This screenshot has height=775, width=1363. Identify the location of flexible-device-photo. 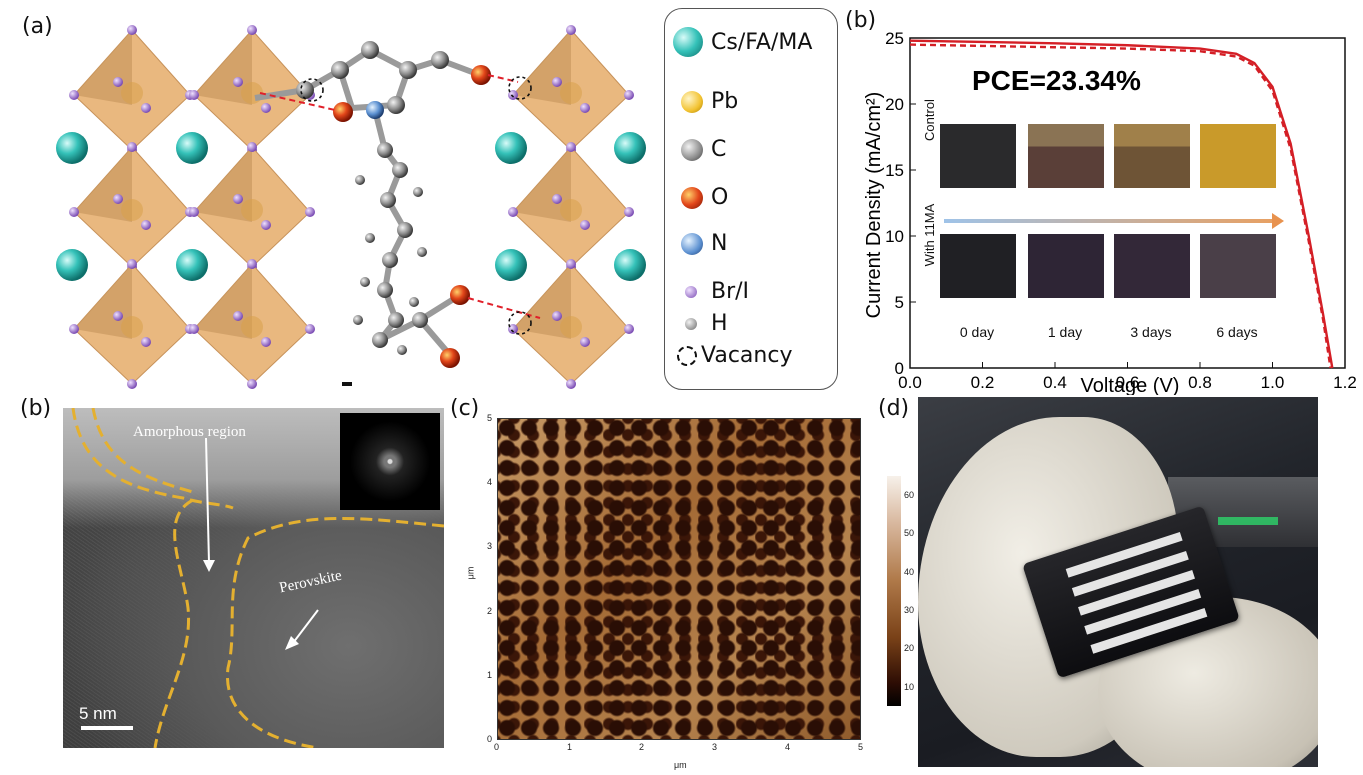
(1118, 582).